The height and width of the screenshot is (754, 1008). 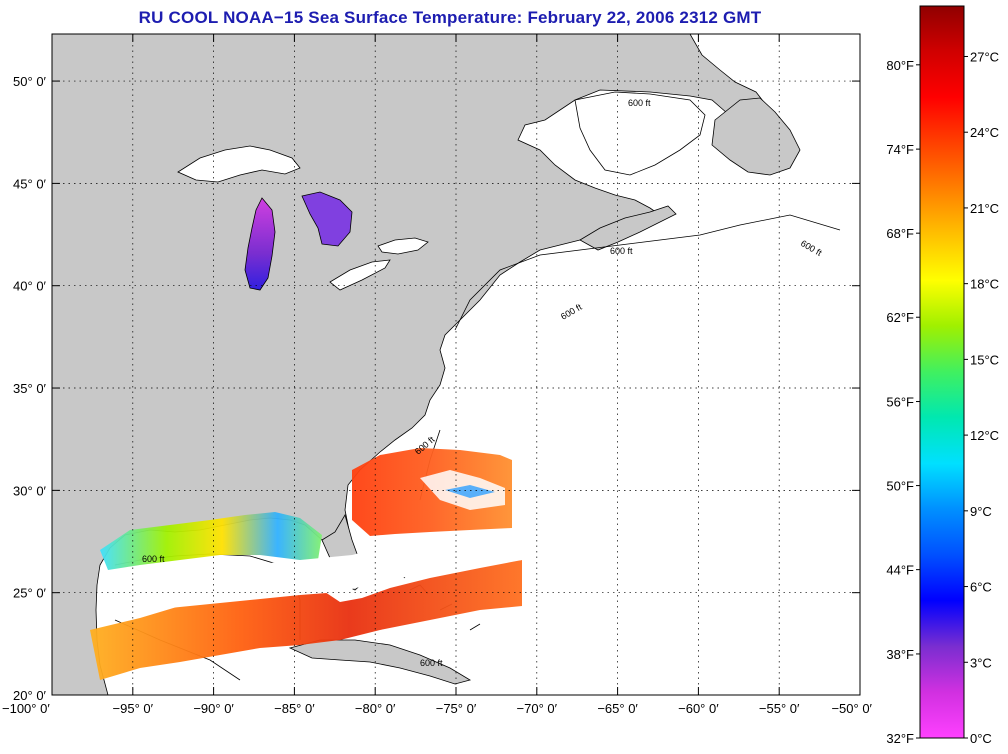 I want to click on colorbar-celsius-label: 12°C, so click(x=984, y=435).